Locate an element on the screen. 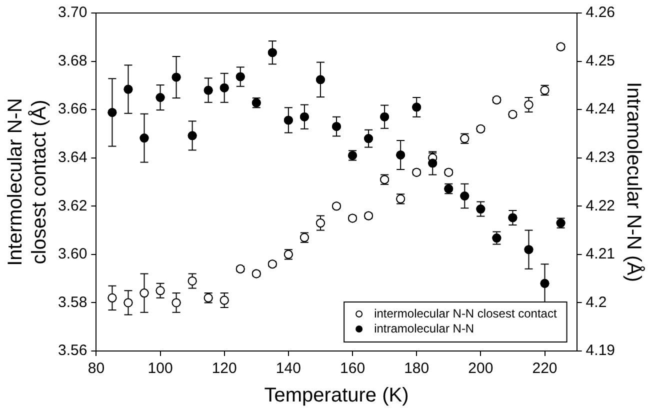 This screenshot has height=410, width=653. y-tick-label: 3.60 is located at coordinates (73, 254).